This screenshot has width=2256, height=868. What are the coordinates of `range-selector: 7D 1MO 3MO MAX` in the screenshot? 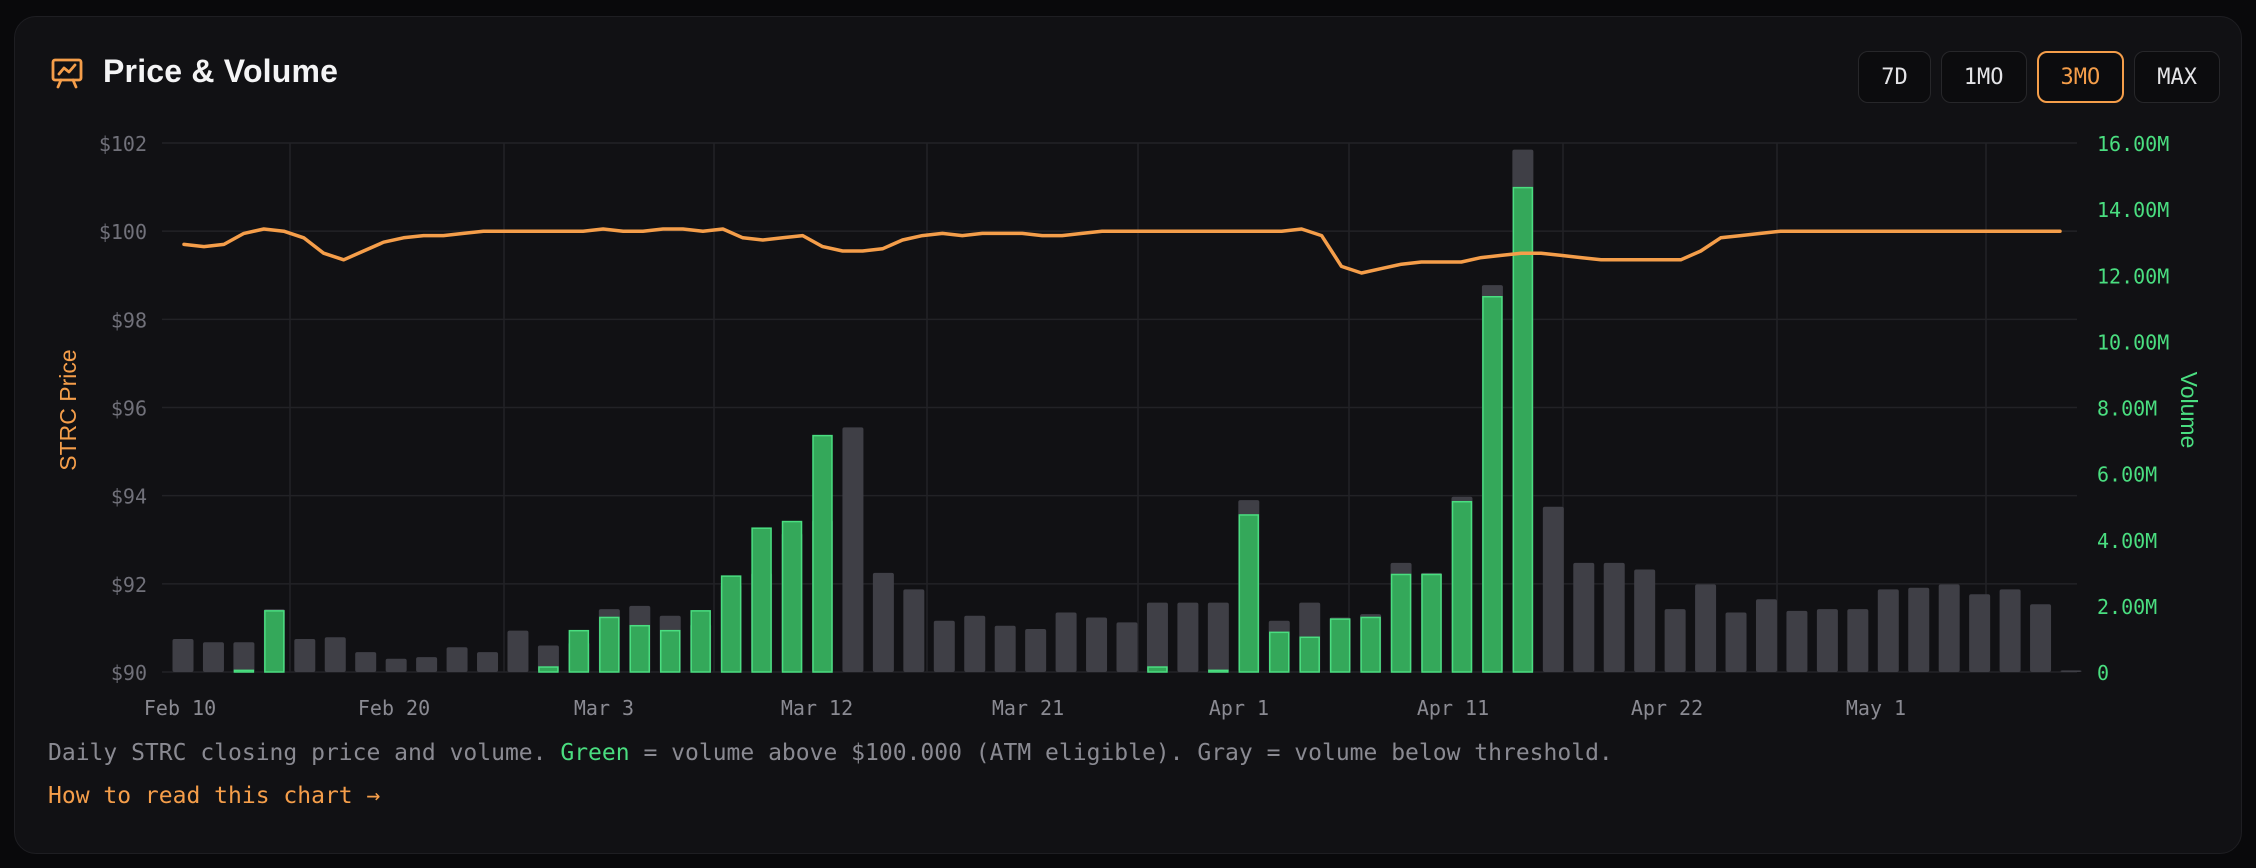 It's located at (2039, 77).